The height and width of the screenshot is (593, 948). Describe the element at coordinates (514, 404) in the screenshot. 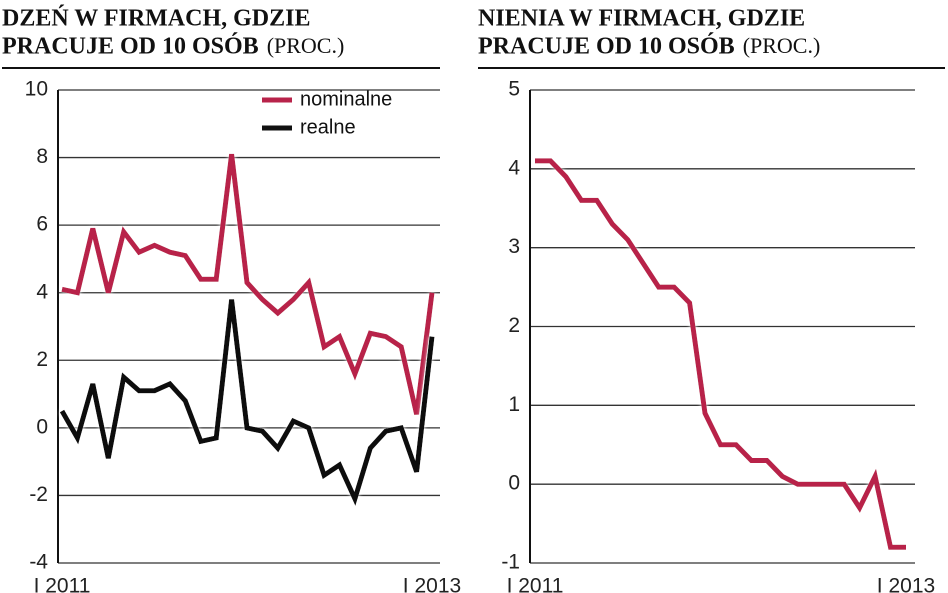

I see `y-tick-label: 1` at that location.